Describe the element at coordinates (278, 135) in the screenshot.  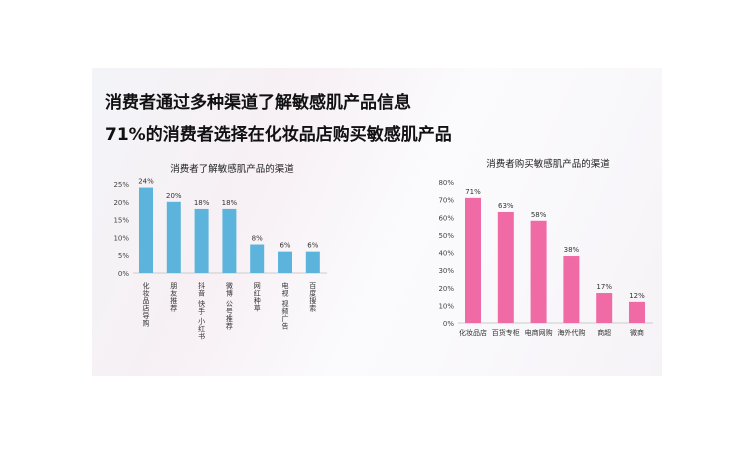
I see `headline-line2: 71%的消费者选择在化妆品店购买敏感肌产品` at that location.